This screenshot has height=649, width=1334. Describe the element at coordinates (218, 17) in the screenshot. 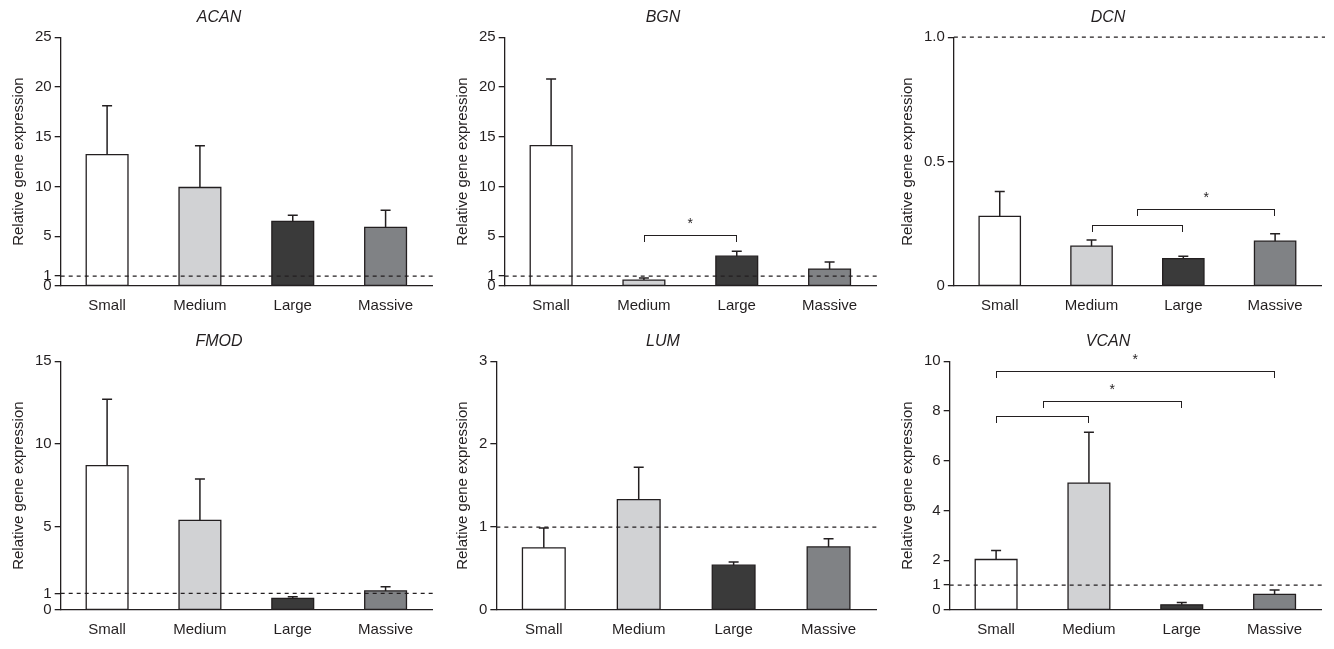

I see `chart-title: ACAN` at that location.